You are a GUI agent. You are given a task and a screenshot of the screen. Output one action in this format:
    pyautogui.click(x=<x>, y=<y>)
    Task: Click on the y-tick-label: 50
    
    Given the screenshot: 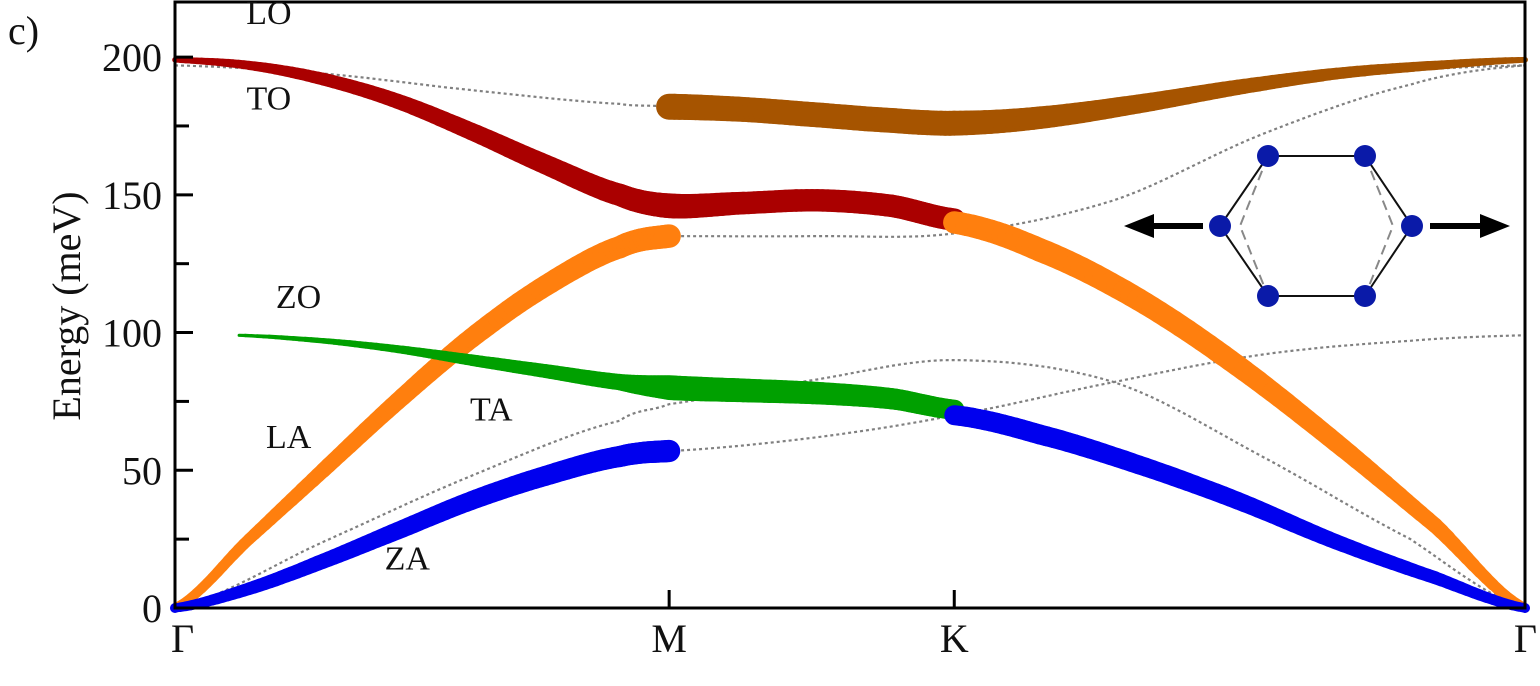 What is the action you would take?
    pyautogui.click(x=142, y=470)
    